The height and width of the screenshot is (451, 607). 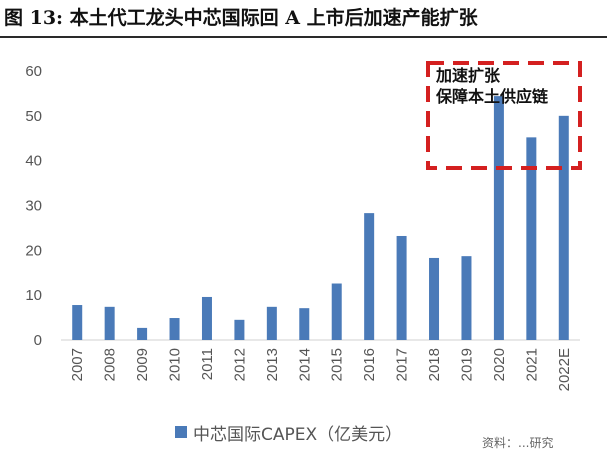 What do you see at coordinates (564, 369) in the screenshot?
I see `x-tick-label: 2022E` at bounding box center [564, 369].